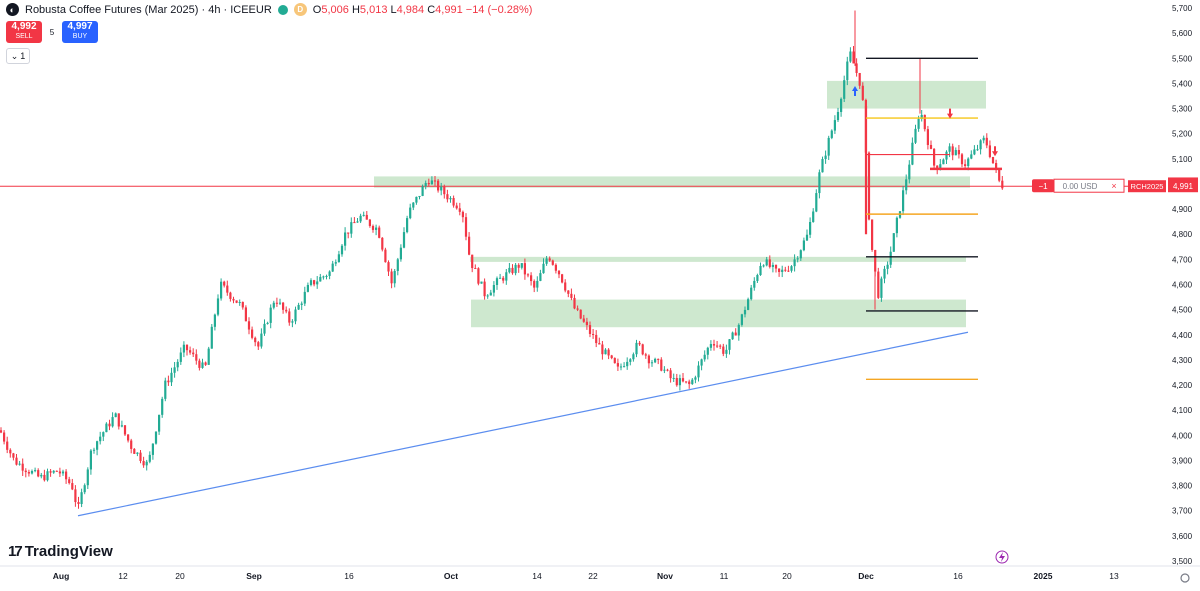 This screenshot has width=1200, height=591. Describe the element at coordinates (80, 26) in the screenshot. I see `buy-price: 4,997` at that location.